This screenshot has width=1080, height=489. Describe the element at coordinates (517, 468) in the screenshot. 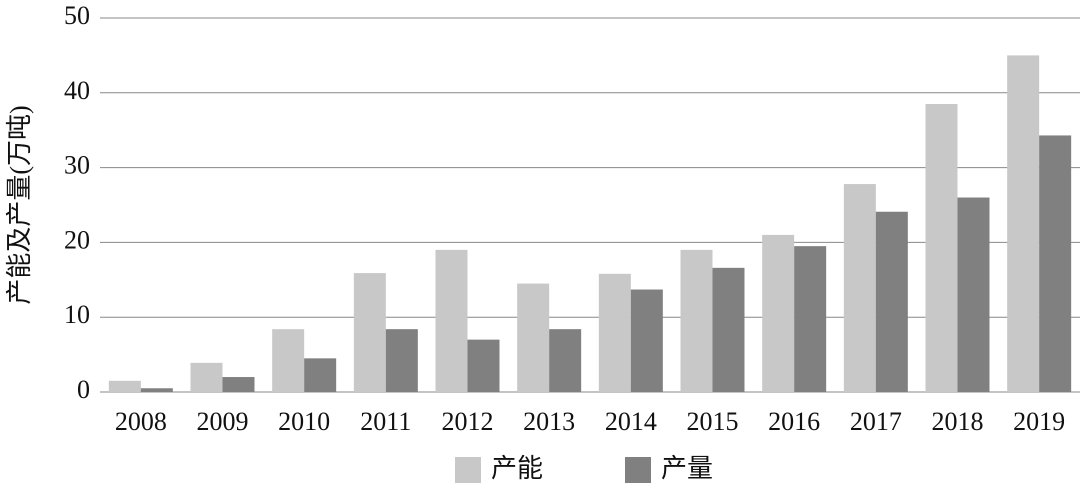

I see `legend-label: 产能` at that location.